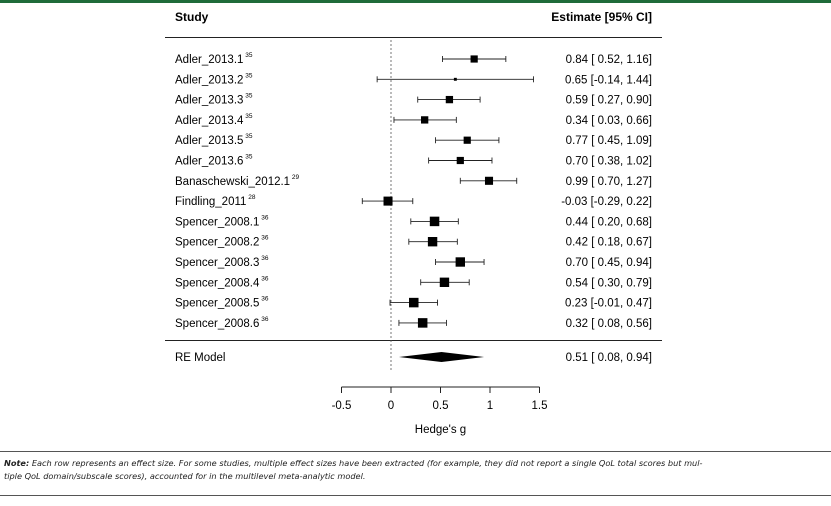 Image resolution: width=831 pixels, height=506 pixels. I want to click on estimate-label: 0.77 [ 0.45, 1.09], so click(609, 141).